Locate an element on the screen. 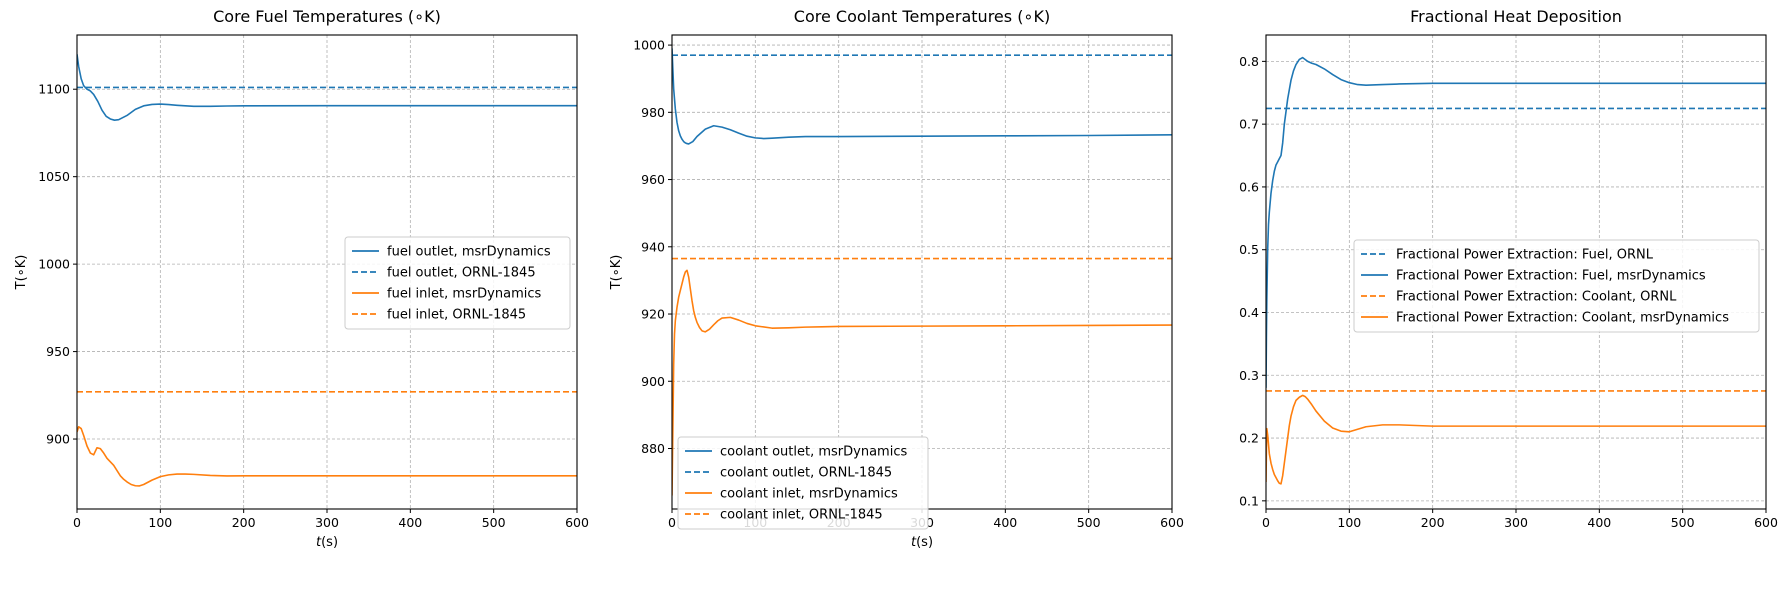 The height and width of the screenshot is (590, 1790). chart-title: Core Fuel Temperatures (∘K) is located at coordinates (327, 16).